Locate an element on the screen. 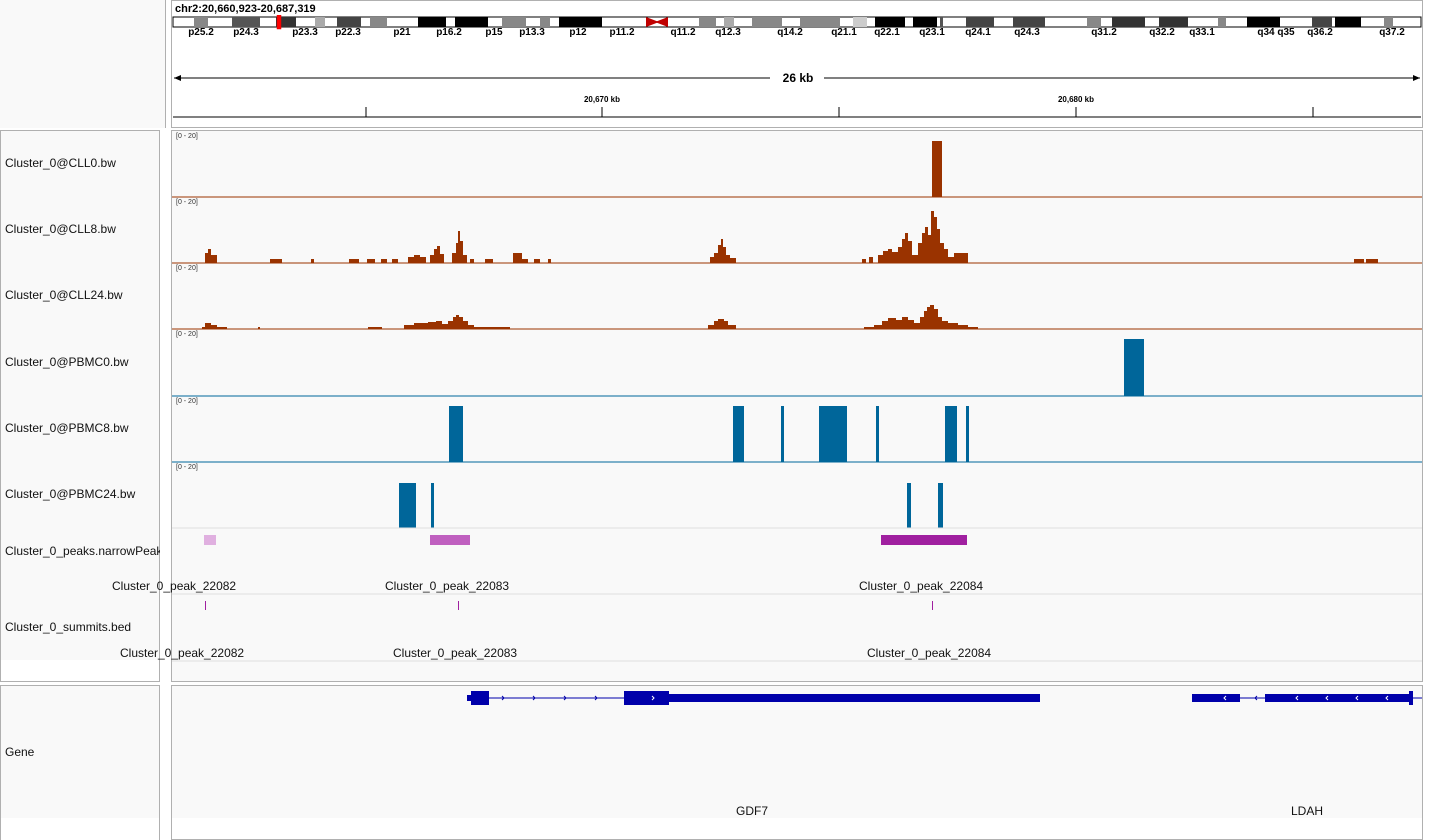  band-label-q33-1: q33.1 is located at coordinates (1202, 32).